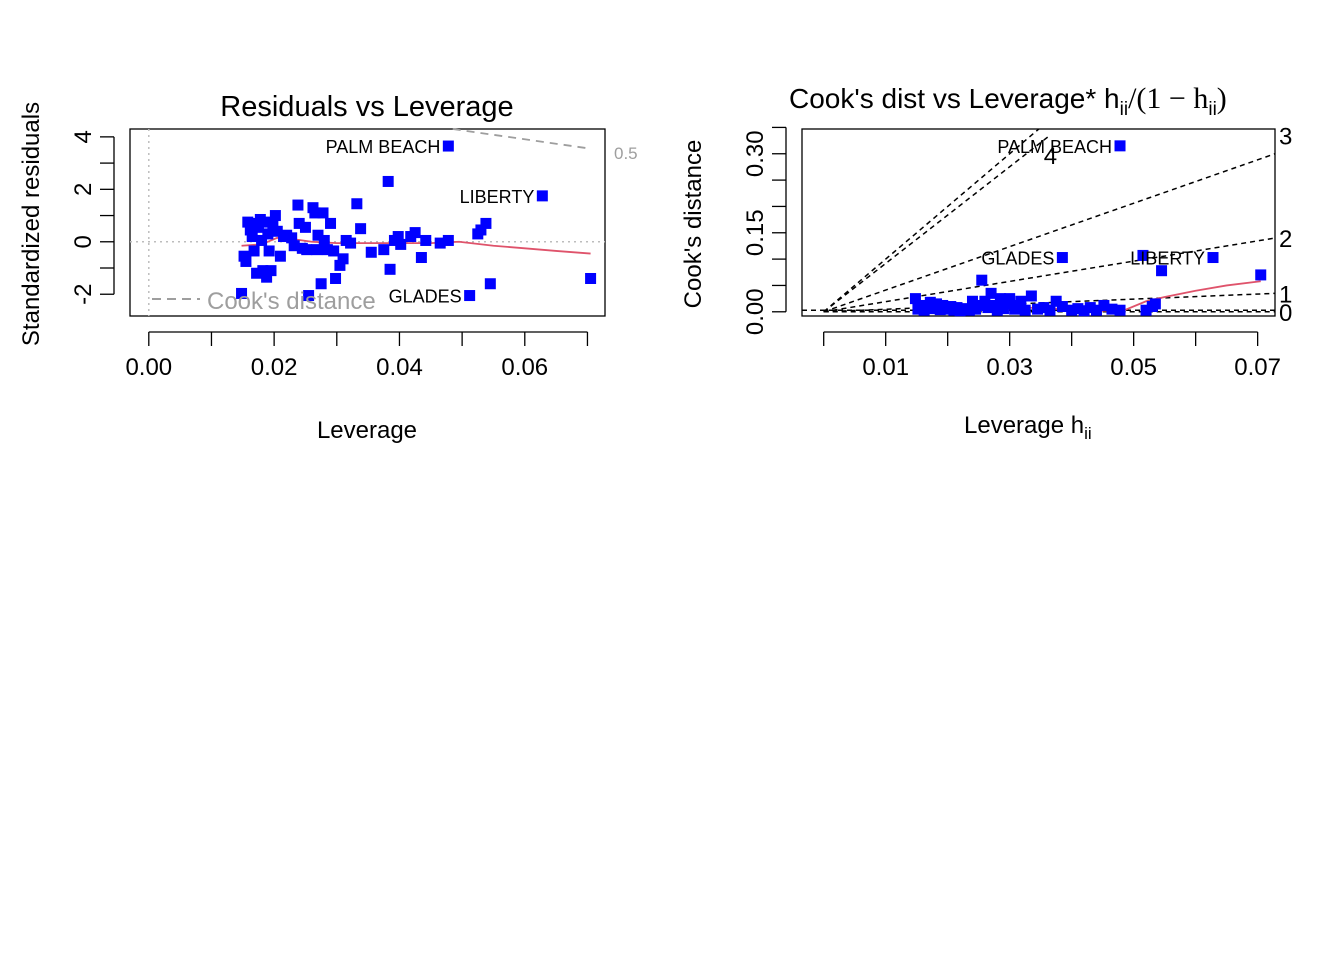  I want to click on title-fraction: /(1 − h, so click(1168, 98).